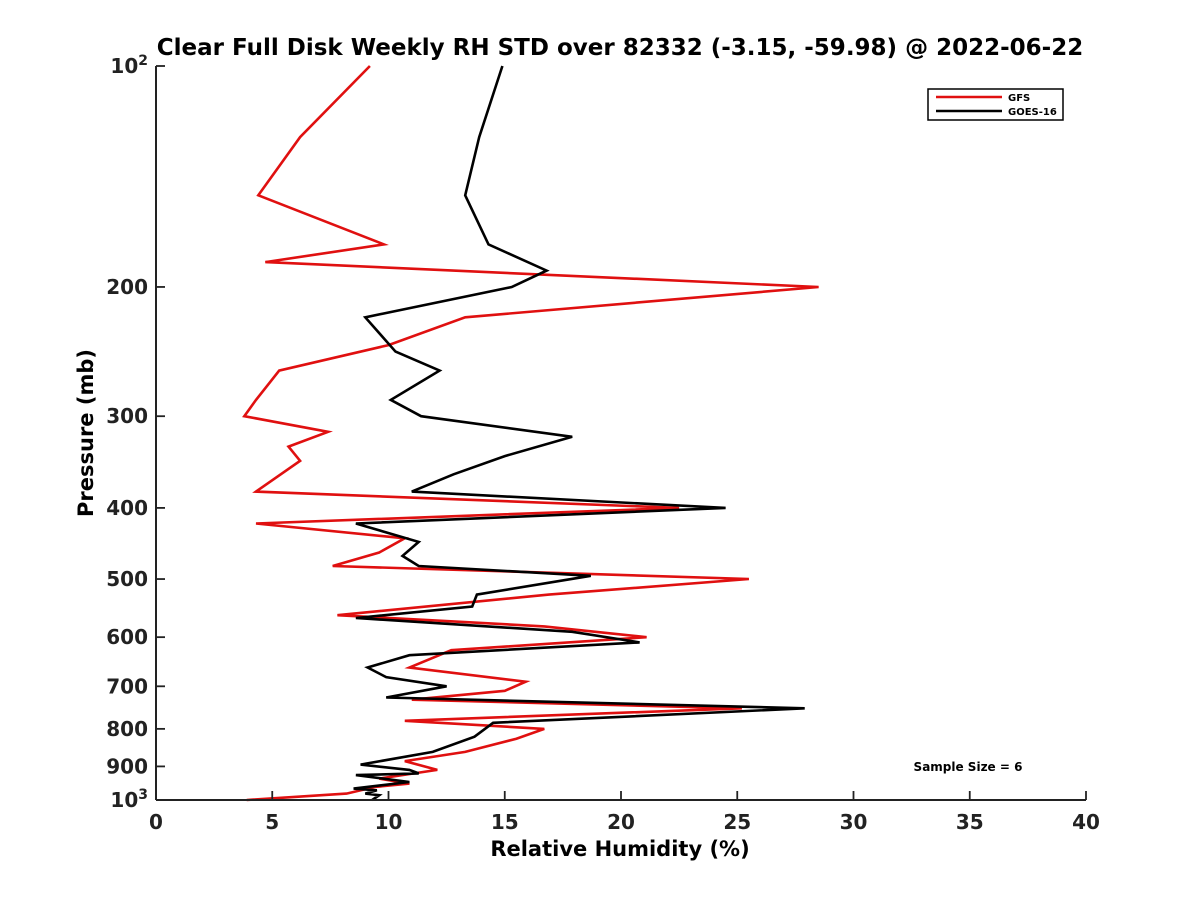 Image resolution: width=1200 pixels, height=900 pixels. I want to click on legend: GFS GOES-16, so click(995, 104).